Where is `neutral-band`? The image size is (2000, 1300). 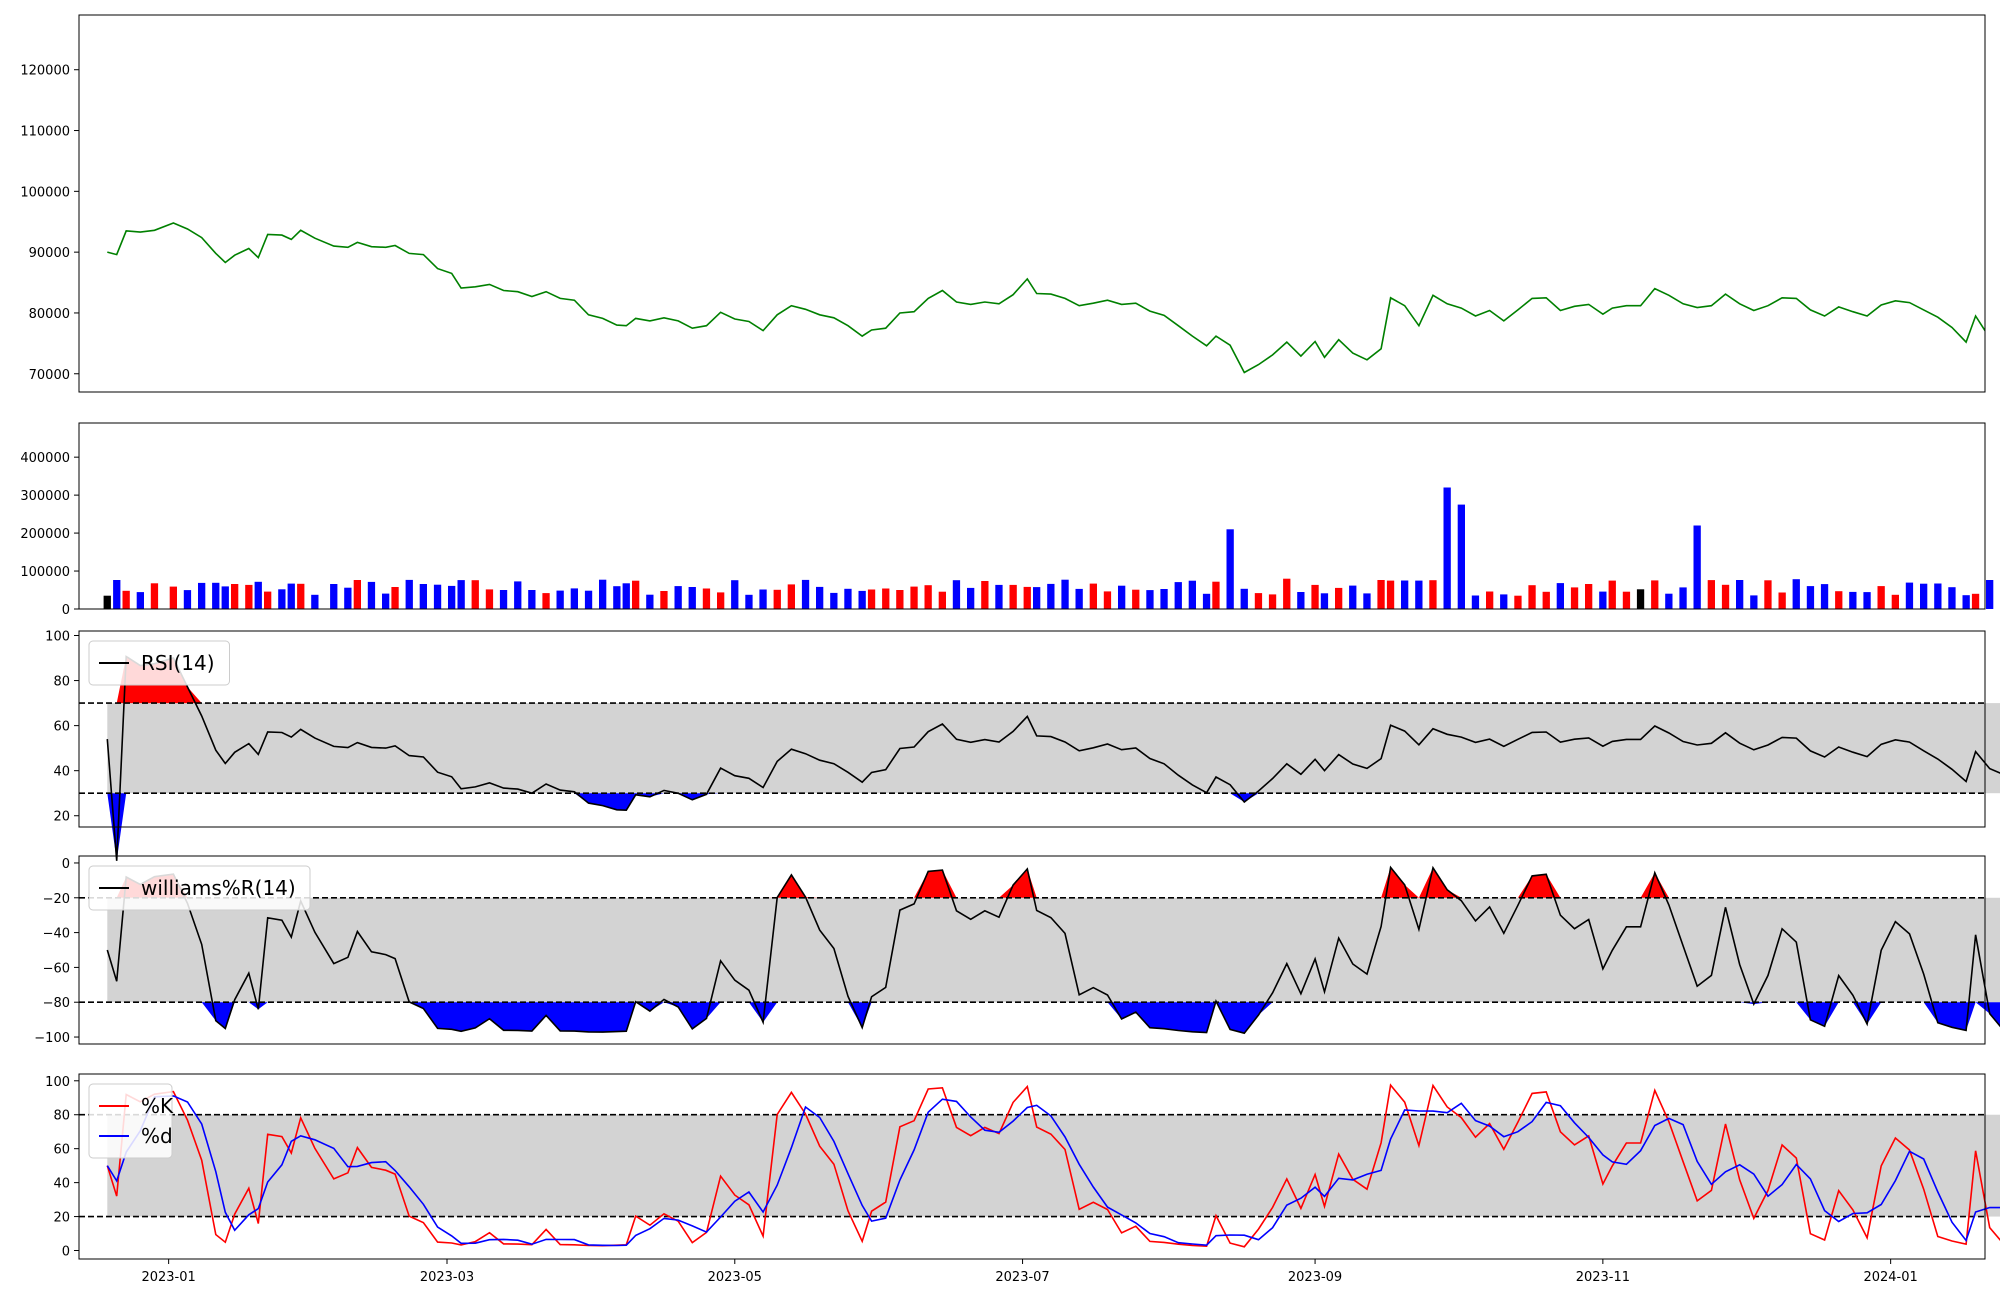
neutral-band is located at coordinates (1053, 748).